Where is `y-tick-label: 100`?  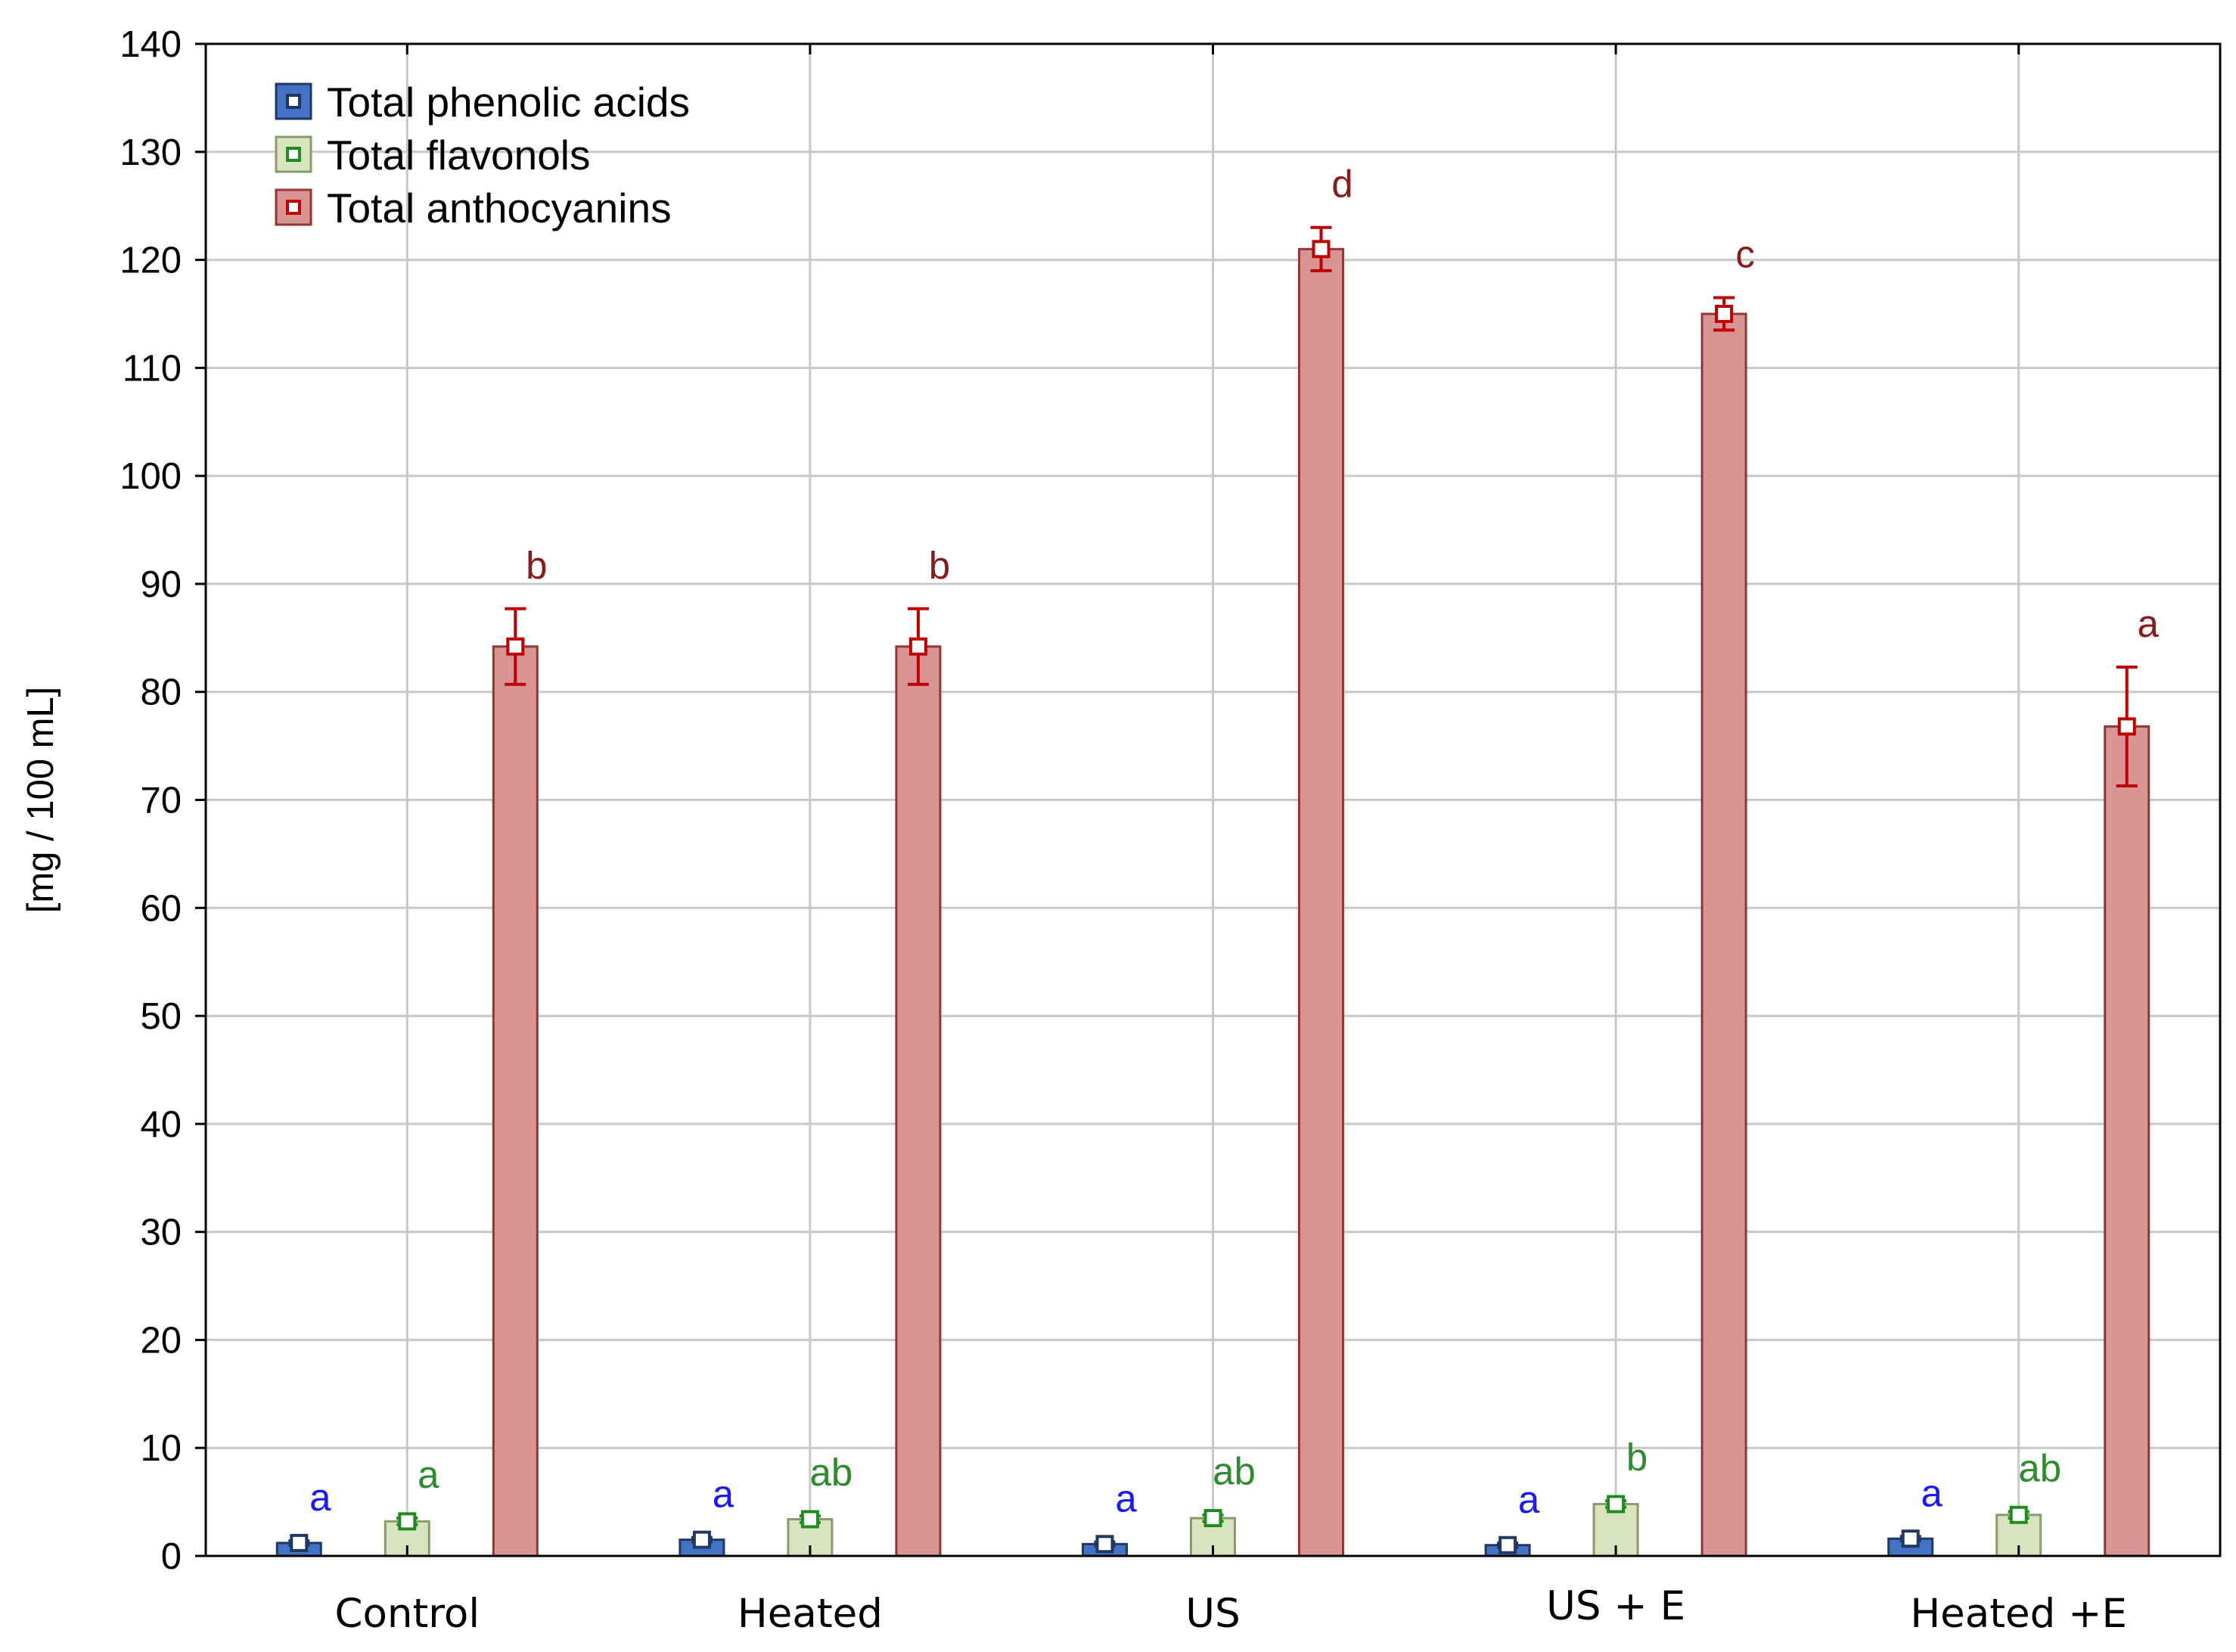
y-tick-label: 100 is located at coordinates (151, 476).